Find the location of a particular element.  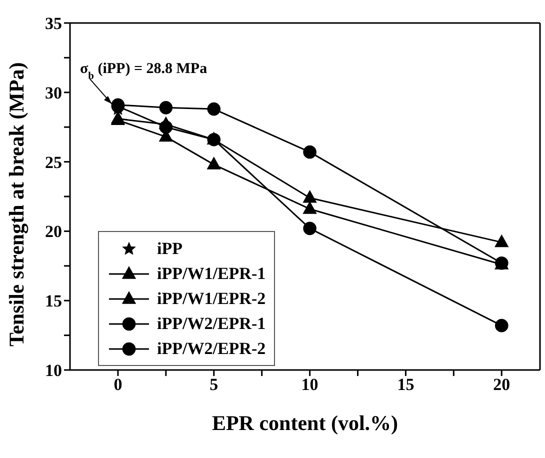

x-axis-title: EPR content (vol.%) is located at coordinates (305, 423).